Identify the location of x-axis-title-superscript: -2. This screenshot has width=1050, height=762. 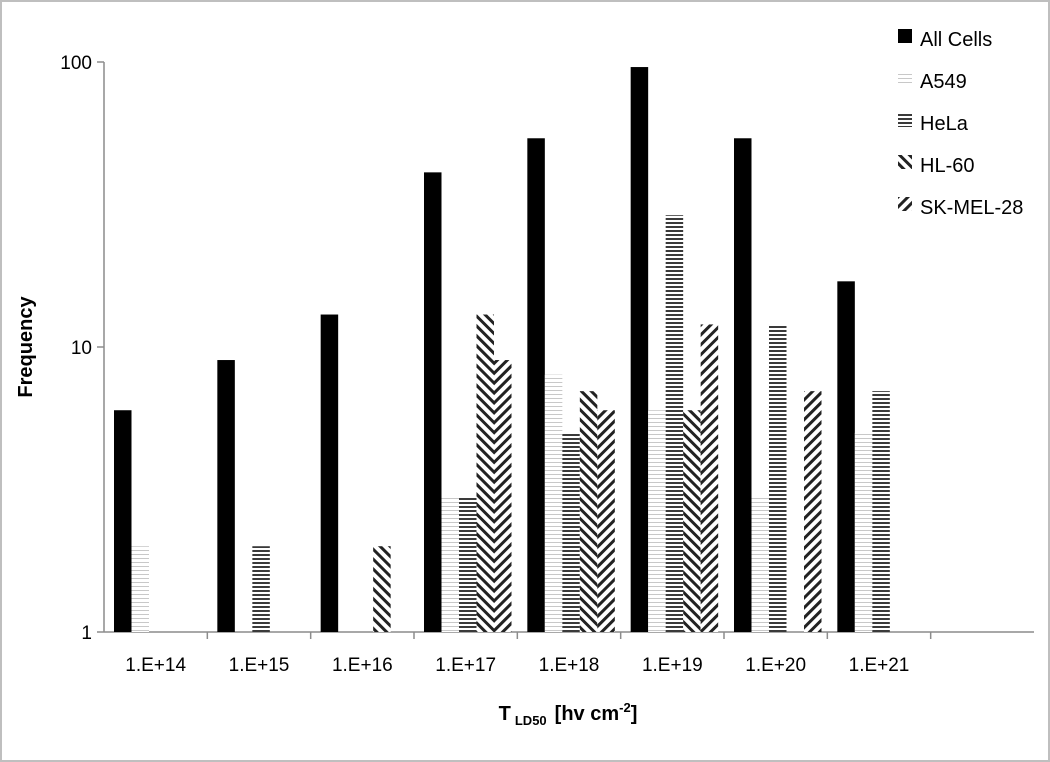
(625, 707).